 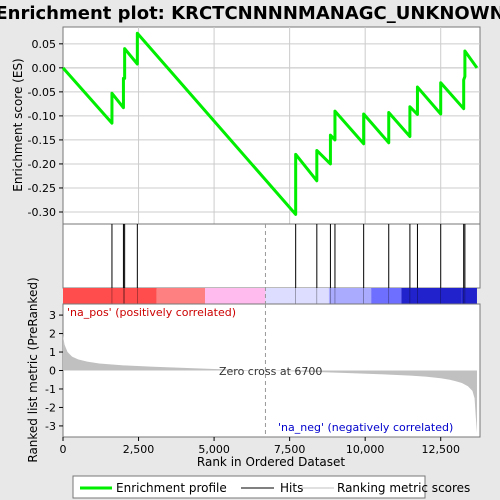 What do you see at coordinates (260, 446) in the screenshot?
I see `x-axis-ticks: 0 2,500 5,000 7,500 10,000 12,500` at bounding box center [260, 446].